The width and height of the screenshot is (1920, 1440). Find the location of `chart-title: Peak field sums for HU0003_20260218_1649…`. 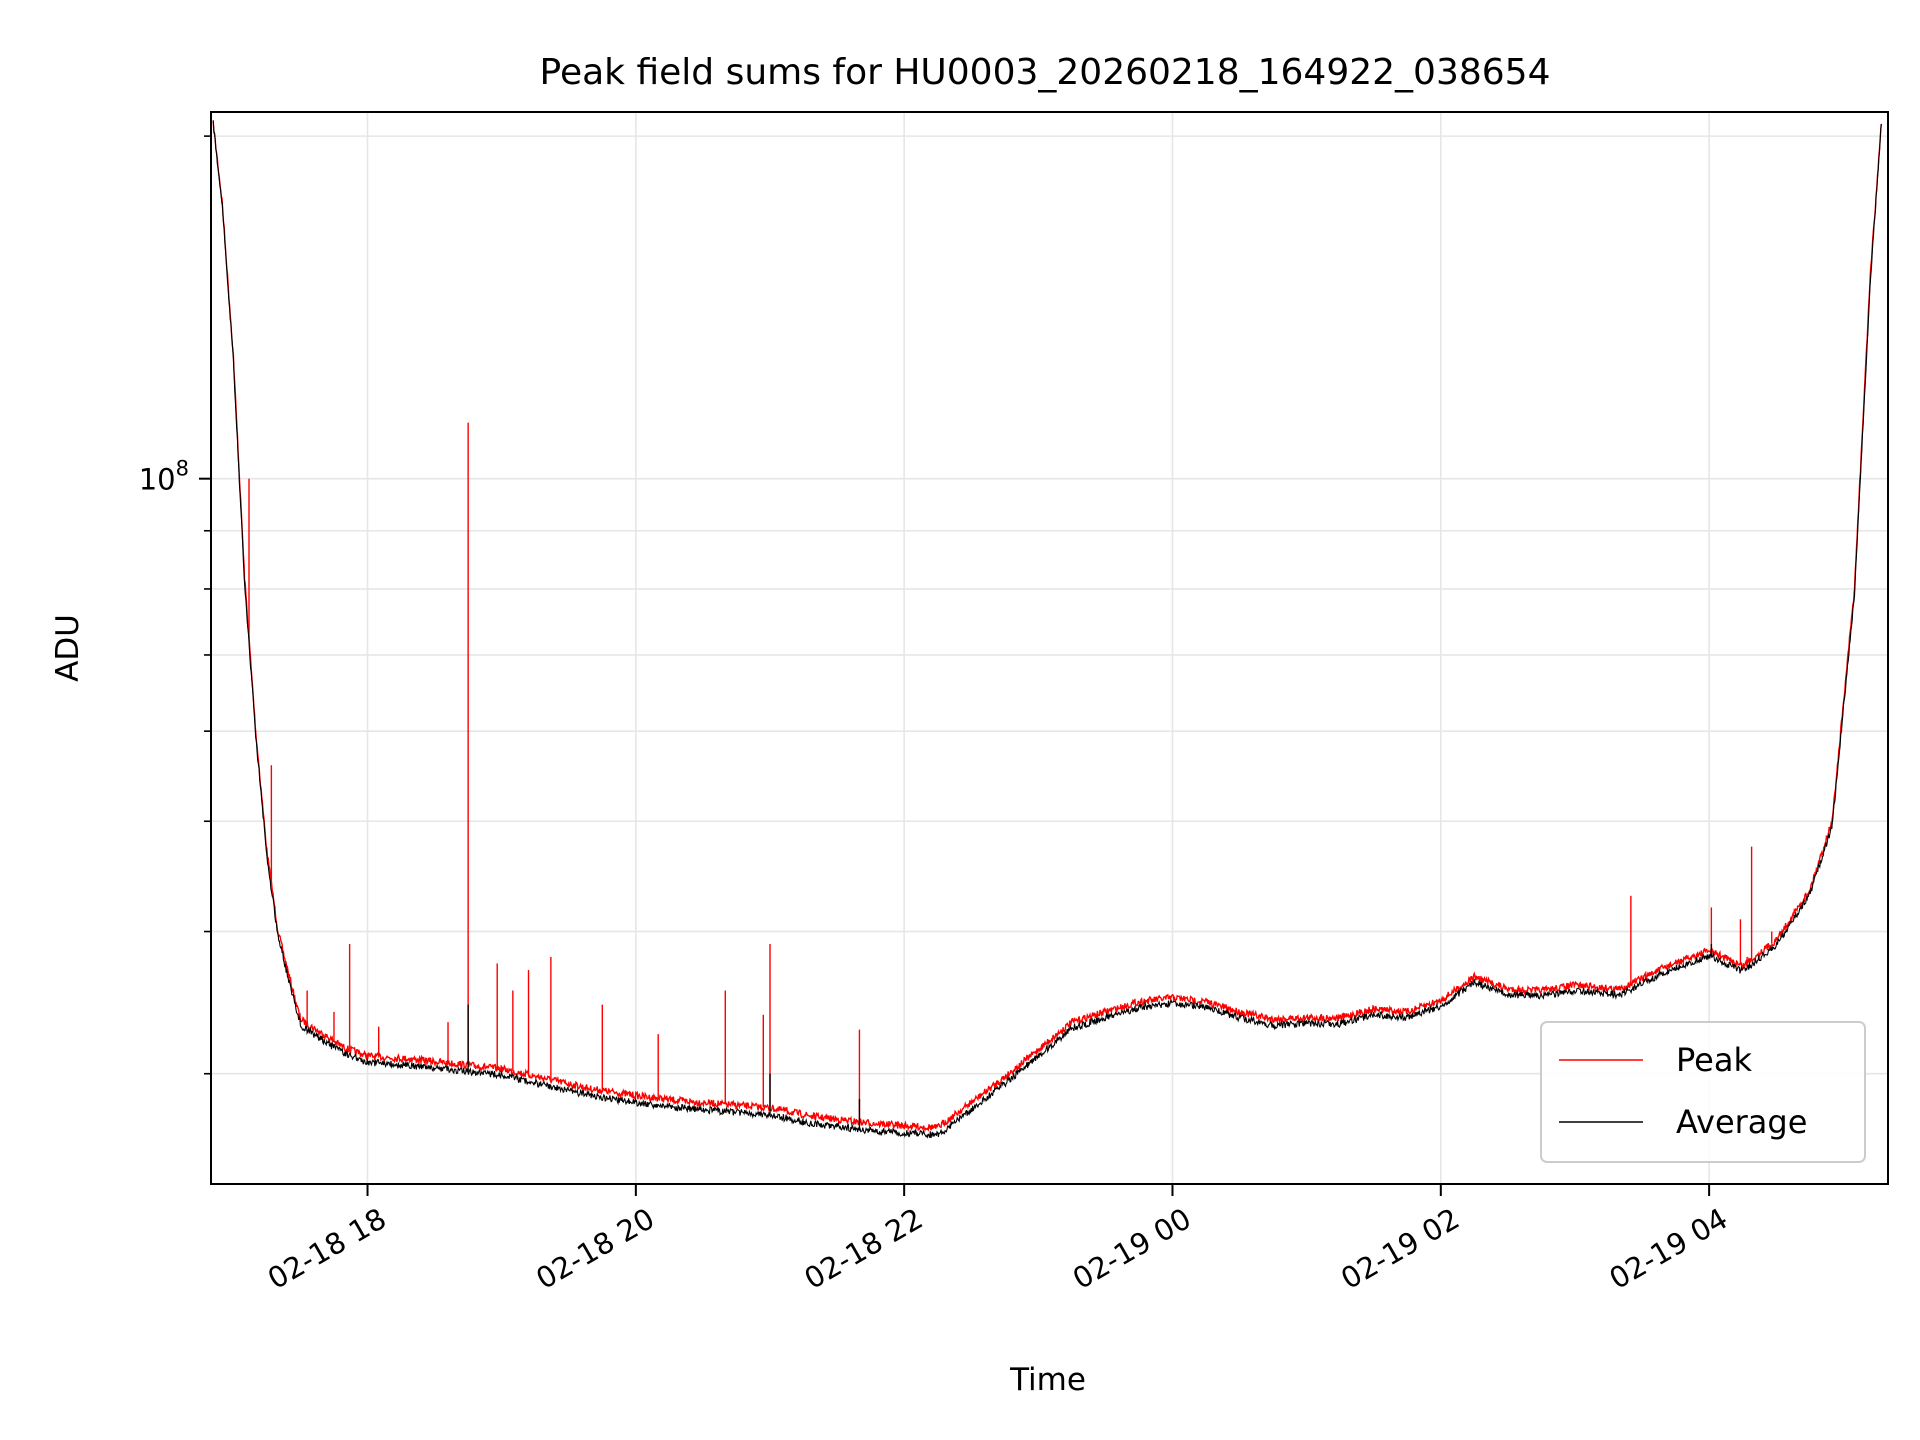

chart-title: Peak field sums for HU0003_20260218_1649… is located at coordinates (1045, 72).